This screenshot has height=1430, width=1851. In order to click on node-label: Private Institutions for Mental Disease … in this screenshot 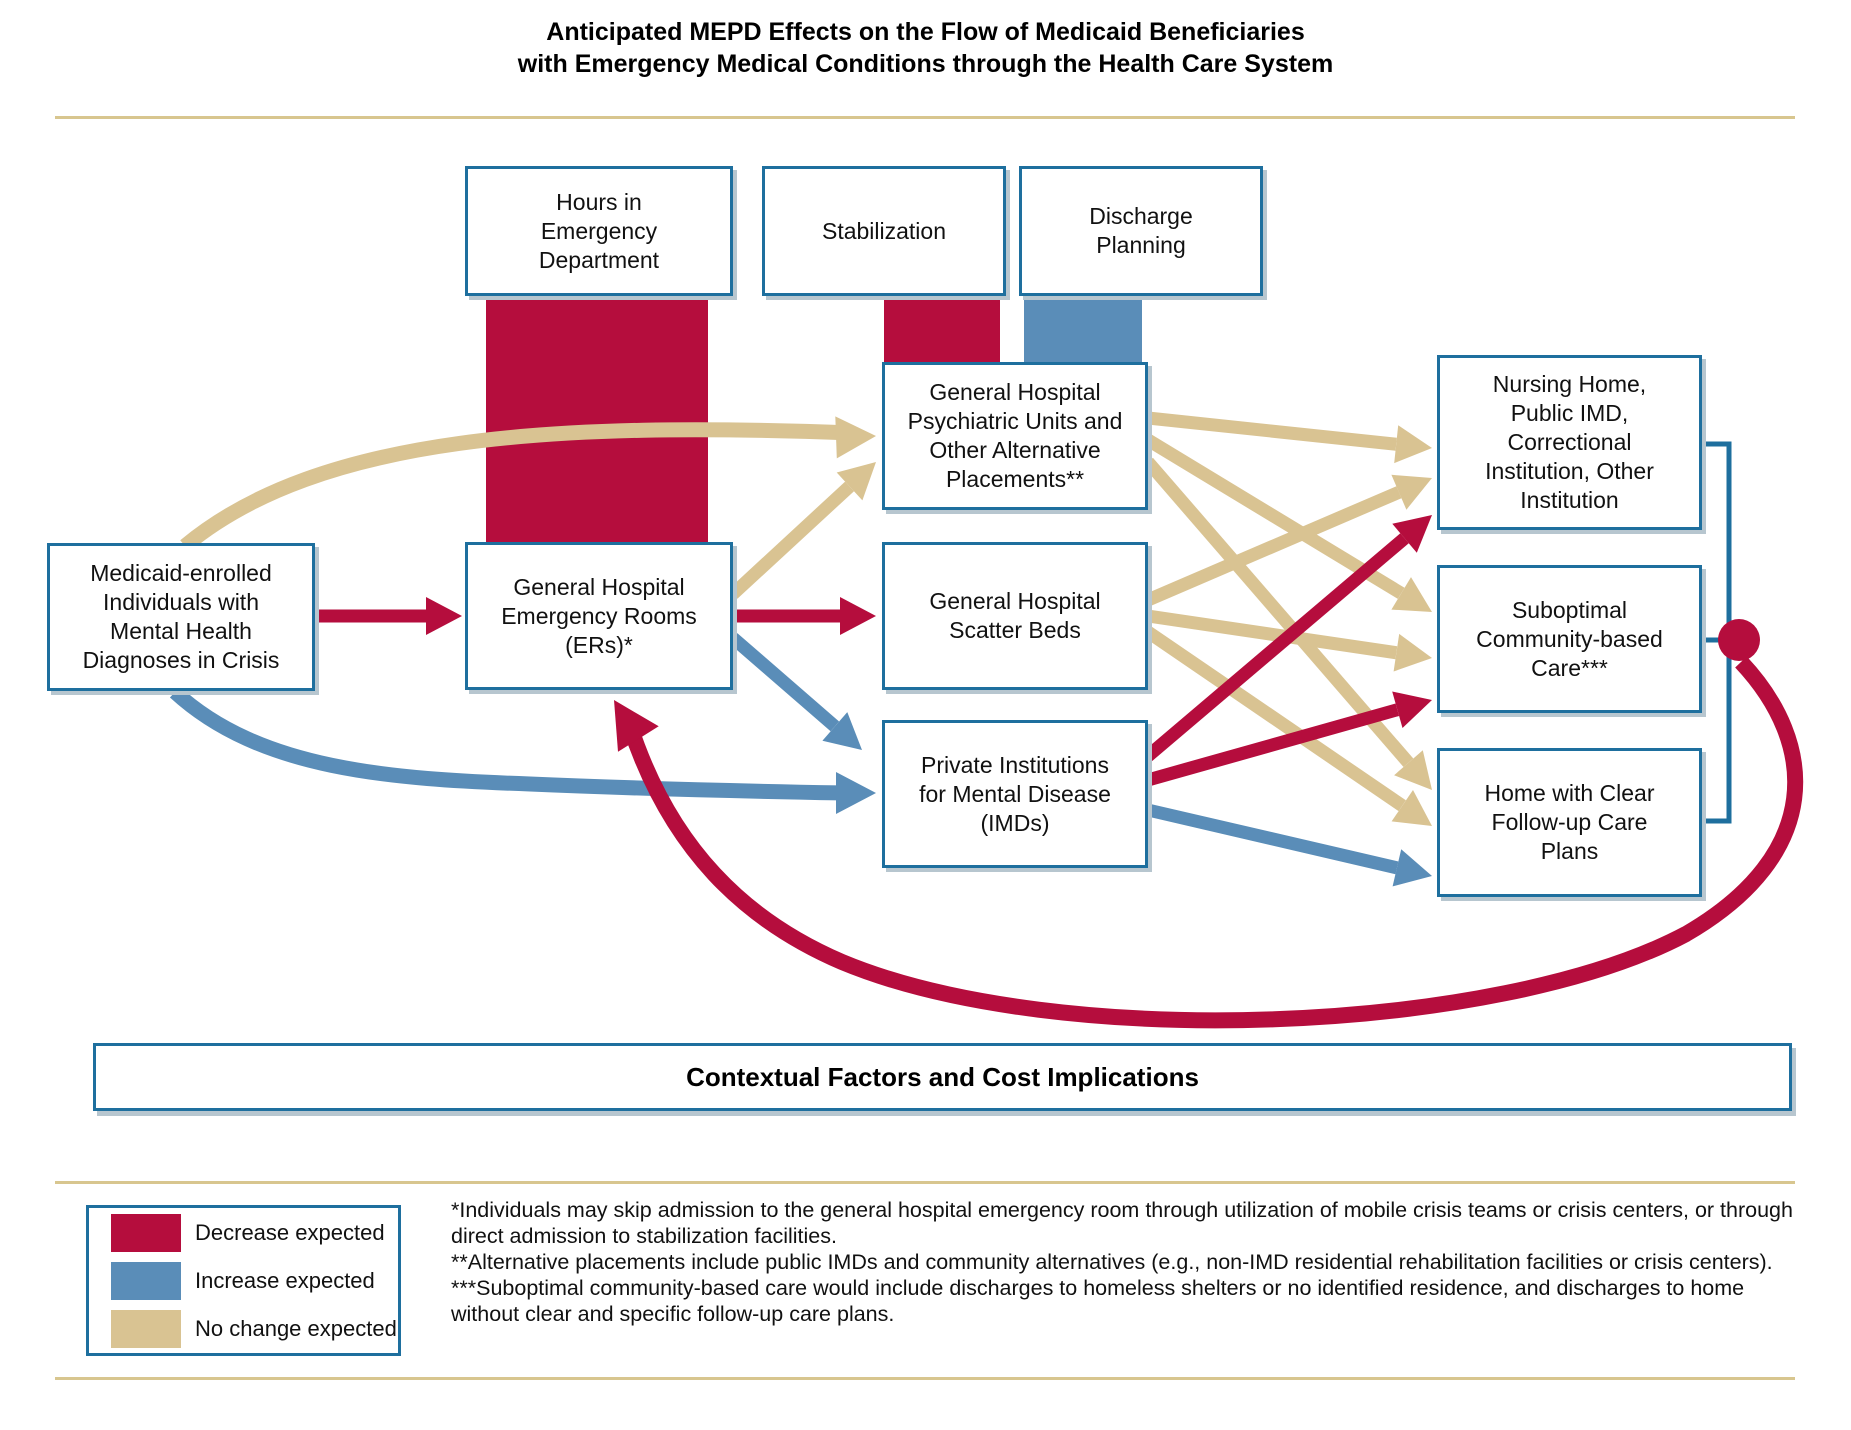, I will do `click(1015, 793)`.